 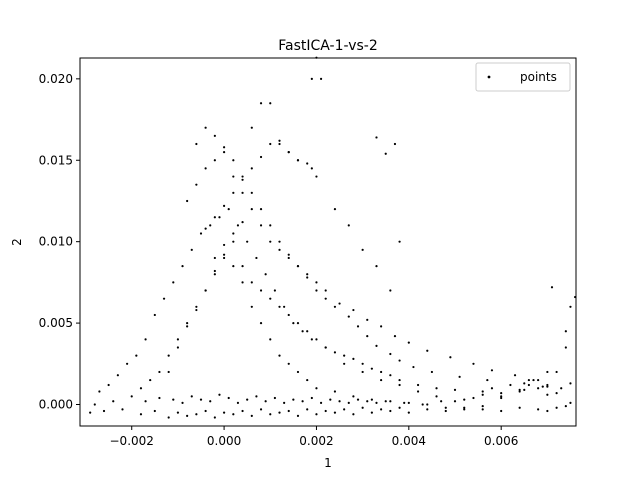 What do you see at coordinates (59, 242) in the screenshot?
I see `y-axis: 0.000 0.005 0.010 0.015 0.020` at bounding box center [59, 242].